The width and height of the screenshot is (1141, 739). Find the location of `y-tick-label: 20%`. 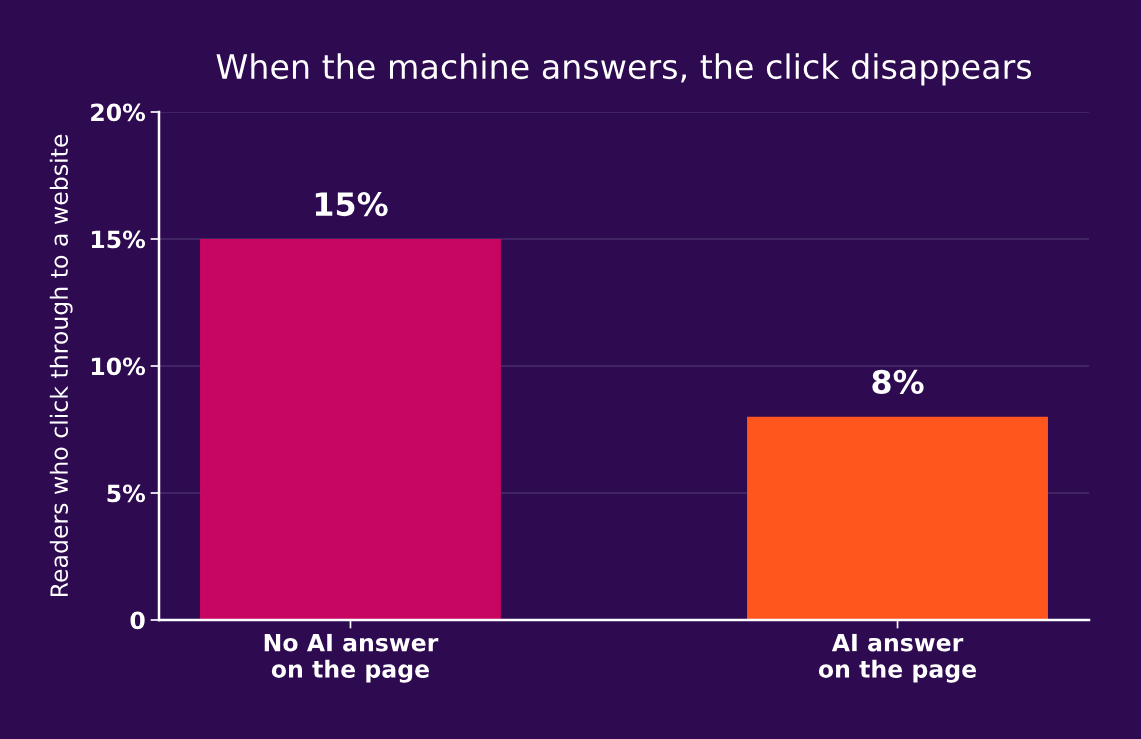

y-tick-label: 20% is located at coordinates (118, 112).